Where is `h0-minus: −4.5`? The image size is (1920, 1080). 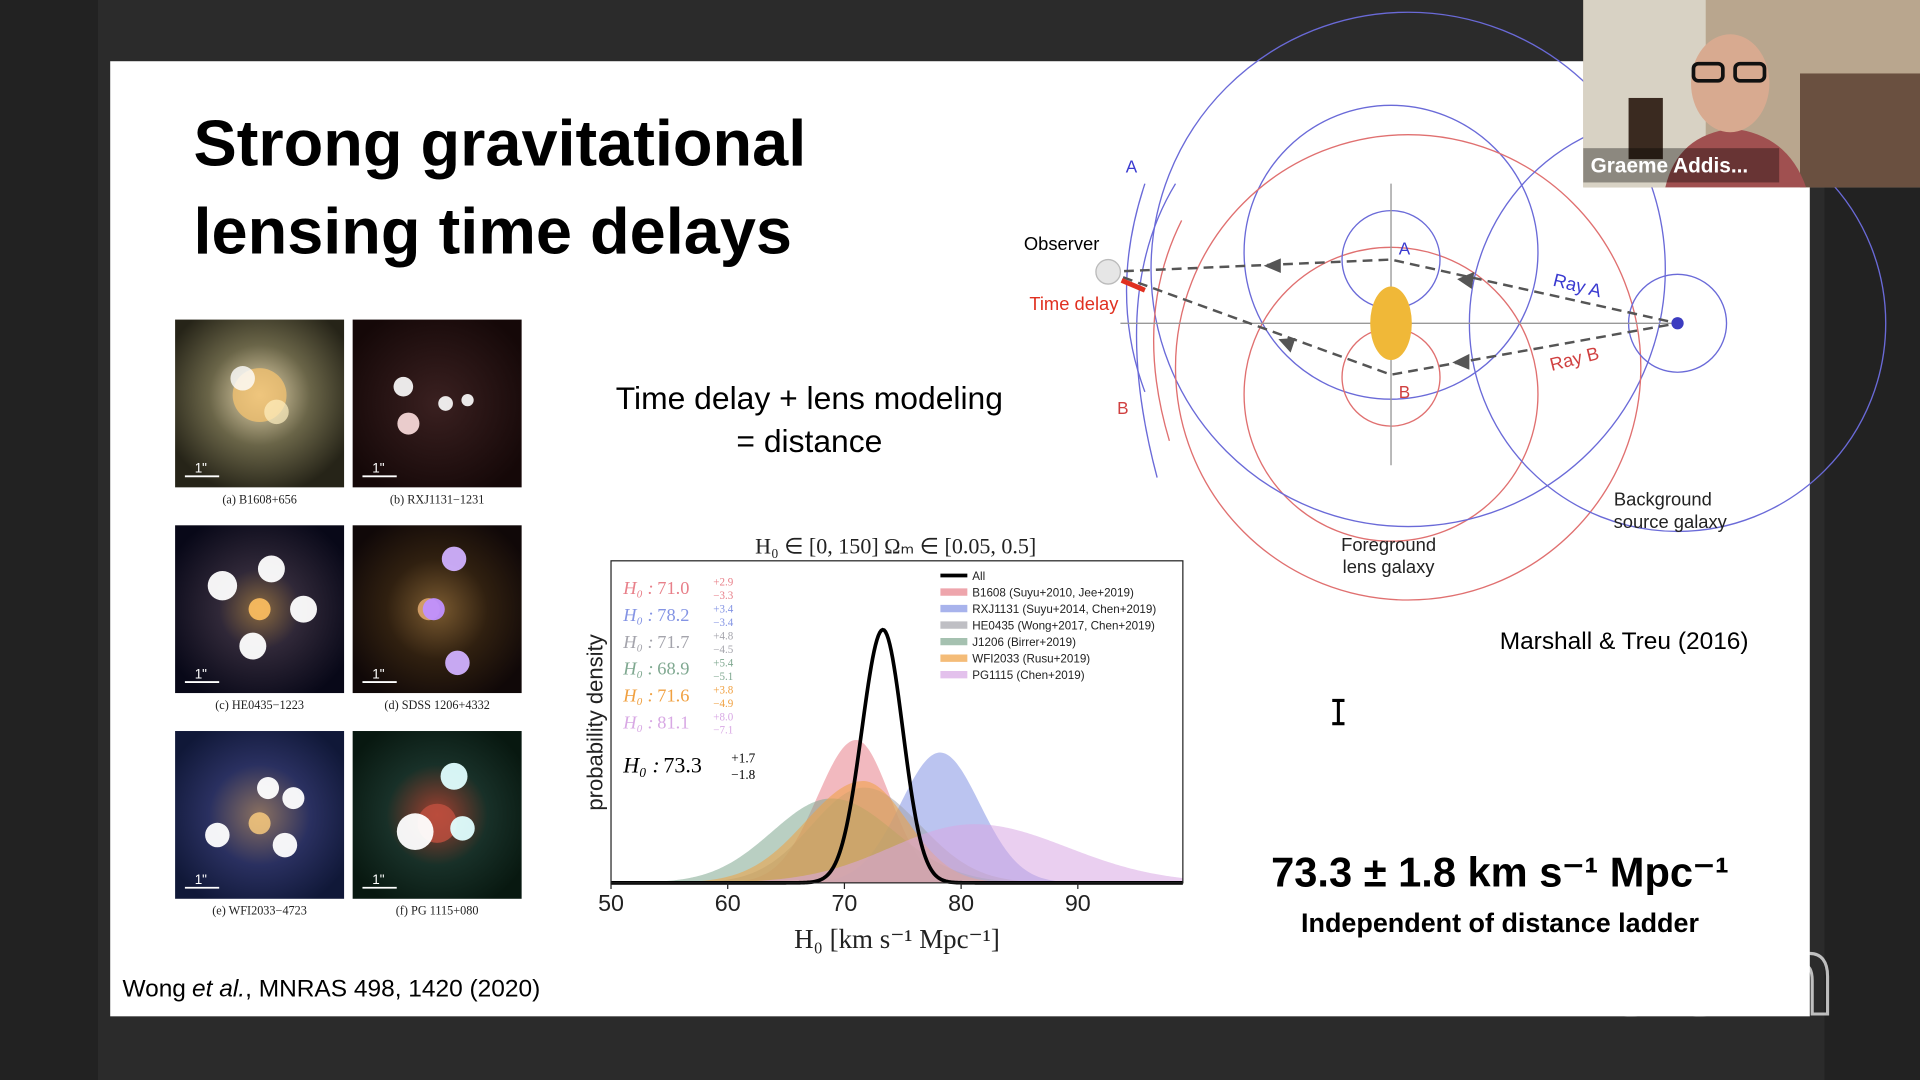
h0-minus: −4.5 is located at coordinates (723, 650).